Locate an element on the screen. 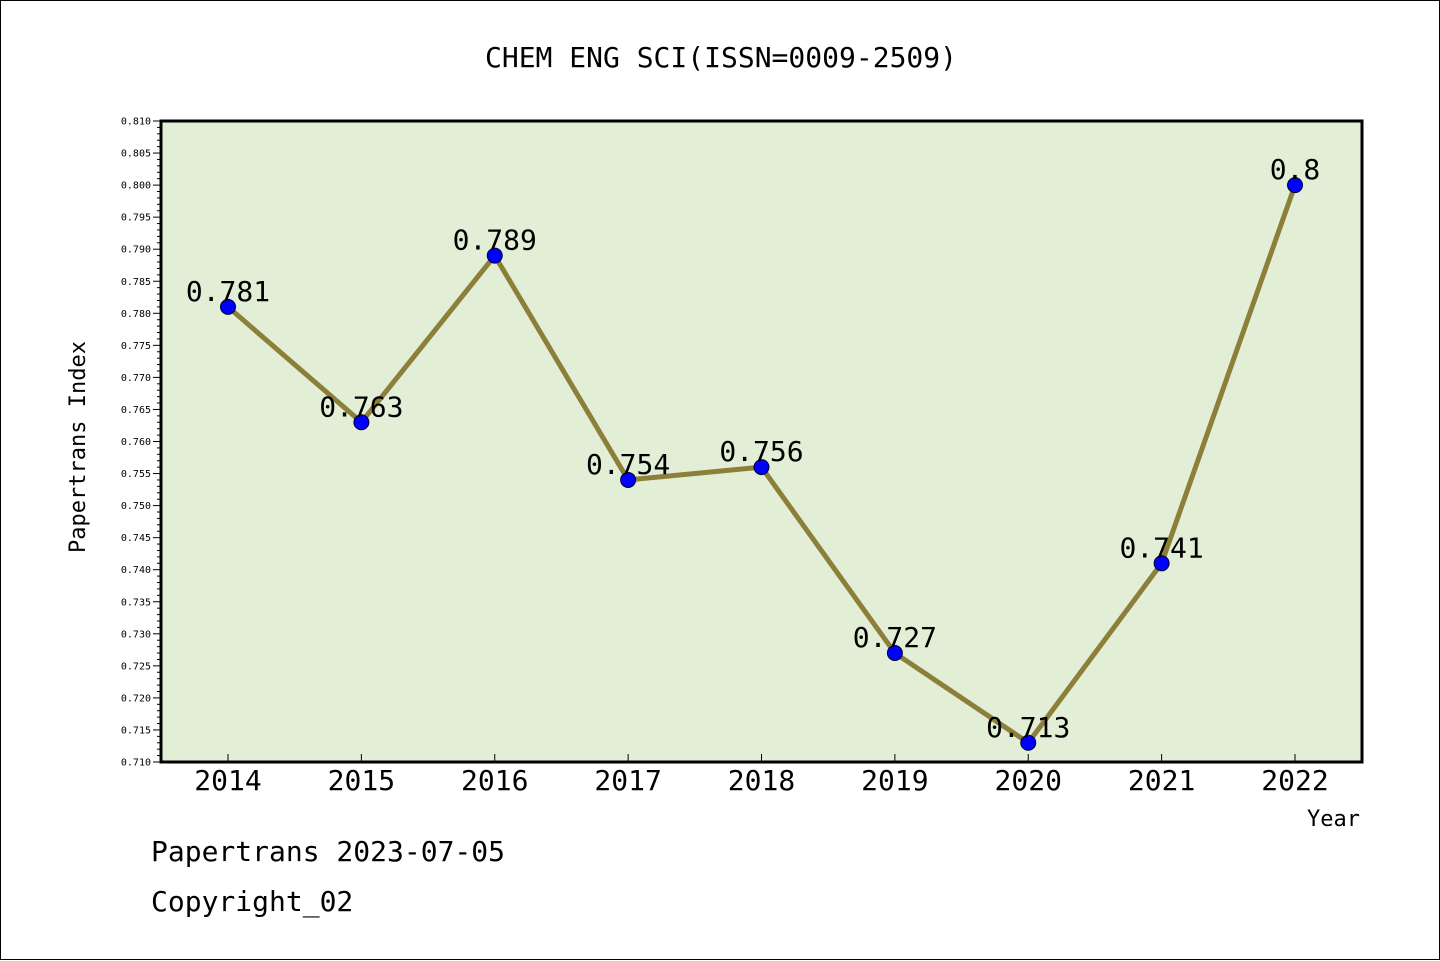 The width and height of the screenshot is (1440, 961). y-tick-label: 0.755 is located at coordinates (136, 474).